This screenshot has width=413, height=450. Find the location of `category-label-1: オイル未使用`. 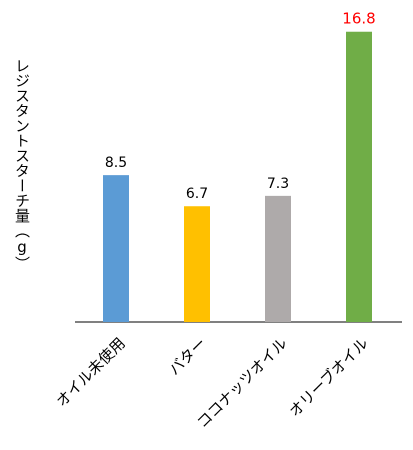

category-label-1: オイル未使用 is located at coordinates (90, 372).